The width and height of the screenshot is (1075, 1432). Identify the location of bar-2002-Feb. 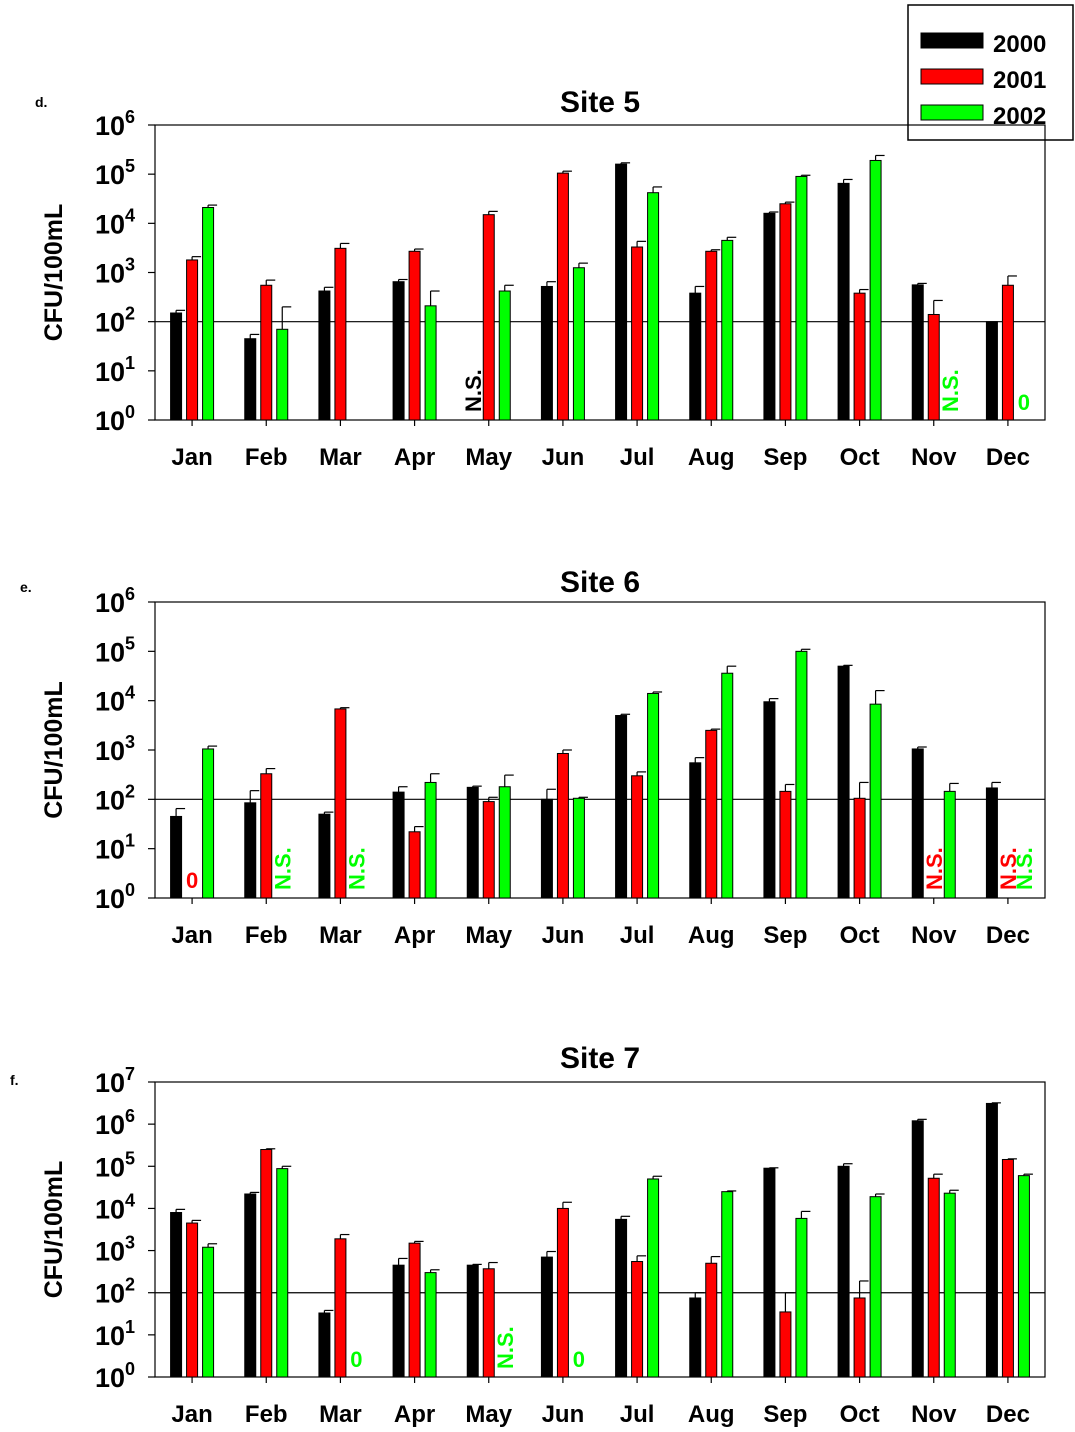
(282, 1273).